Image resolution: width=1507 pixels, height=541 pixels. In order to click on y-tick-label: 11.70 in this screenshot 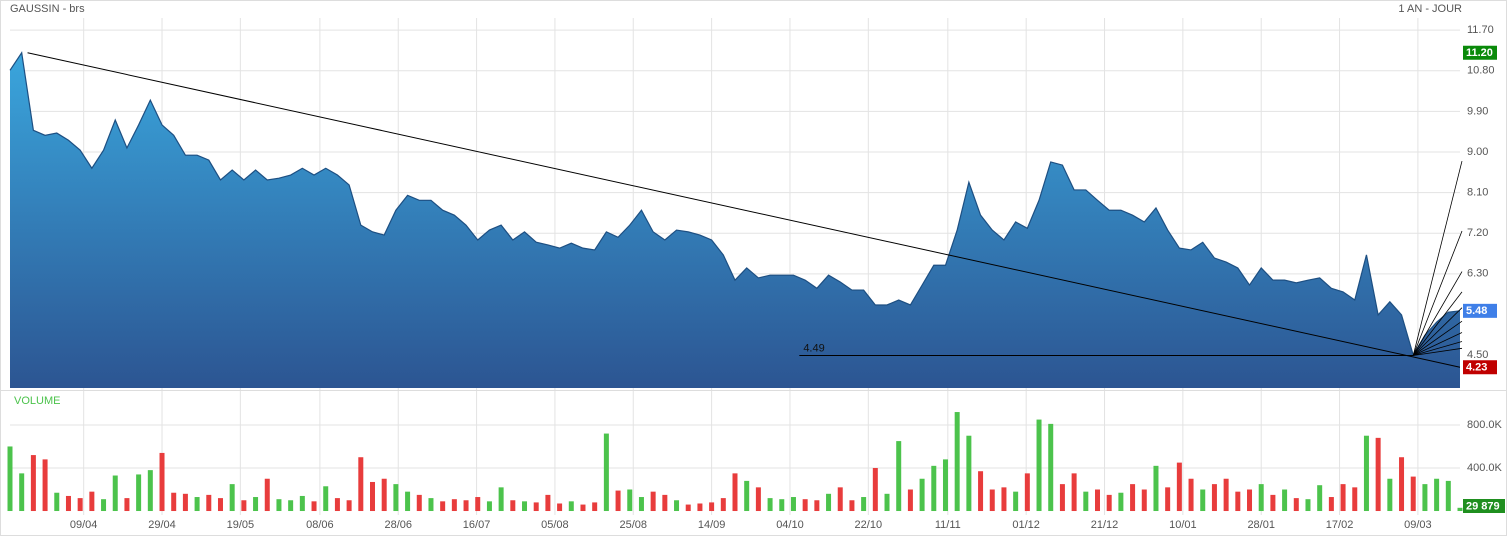, I will do `click(1480, 30)`.